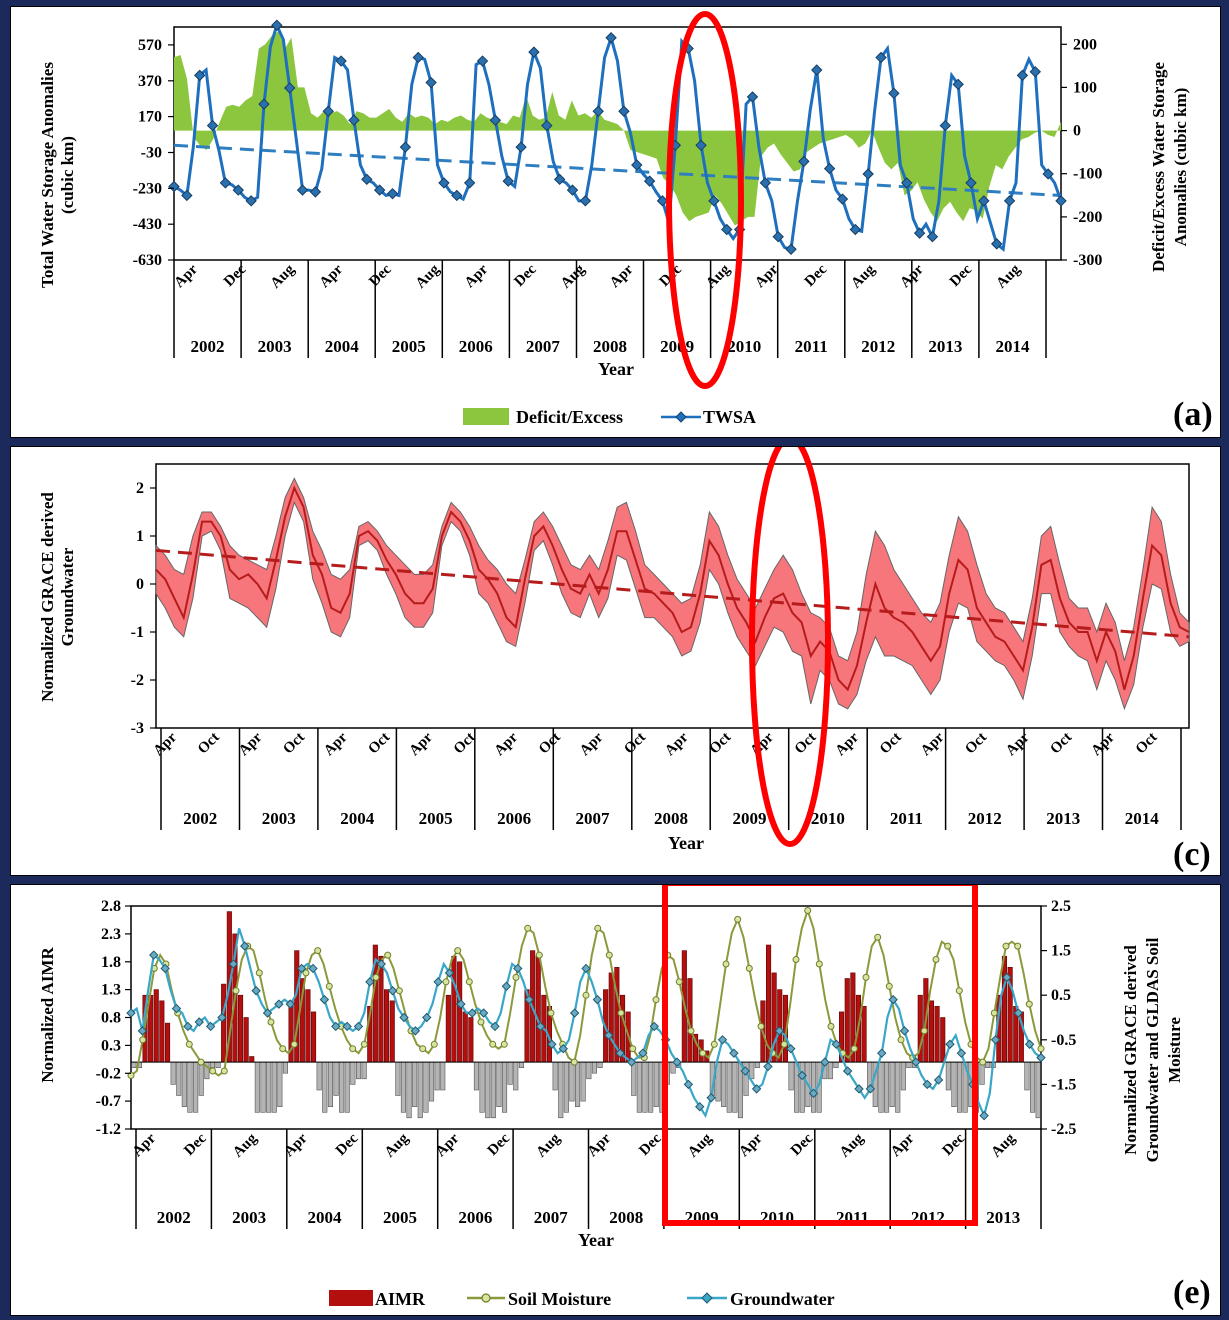 This screenshot has height=1320, width=1229. What do you see at coordinates (1003, 1217) in the screenshot?
I see `e-year-tick-label: 2013` at bounding box center [1003, 1217].